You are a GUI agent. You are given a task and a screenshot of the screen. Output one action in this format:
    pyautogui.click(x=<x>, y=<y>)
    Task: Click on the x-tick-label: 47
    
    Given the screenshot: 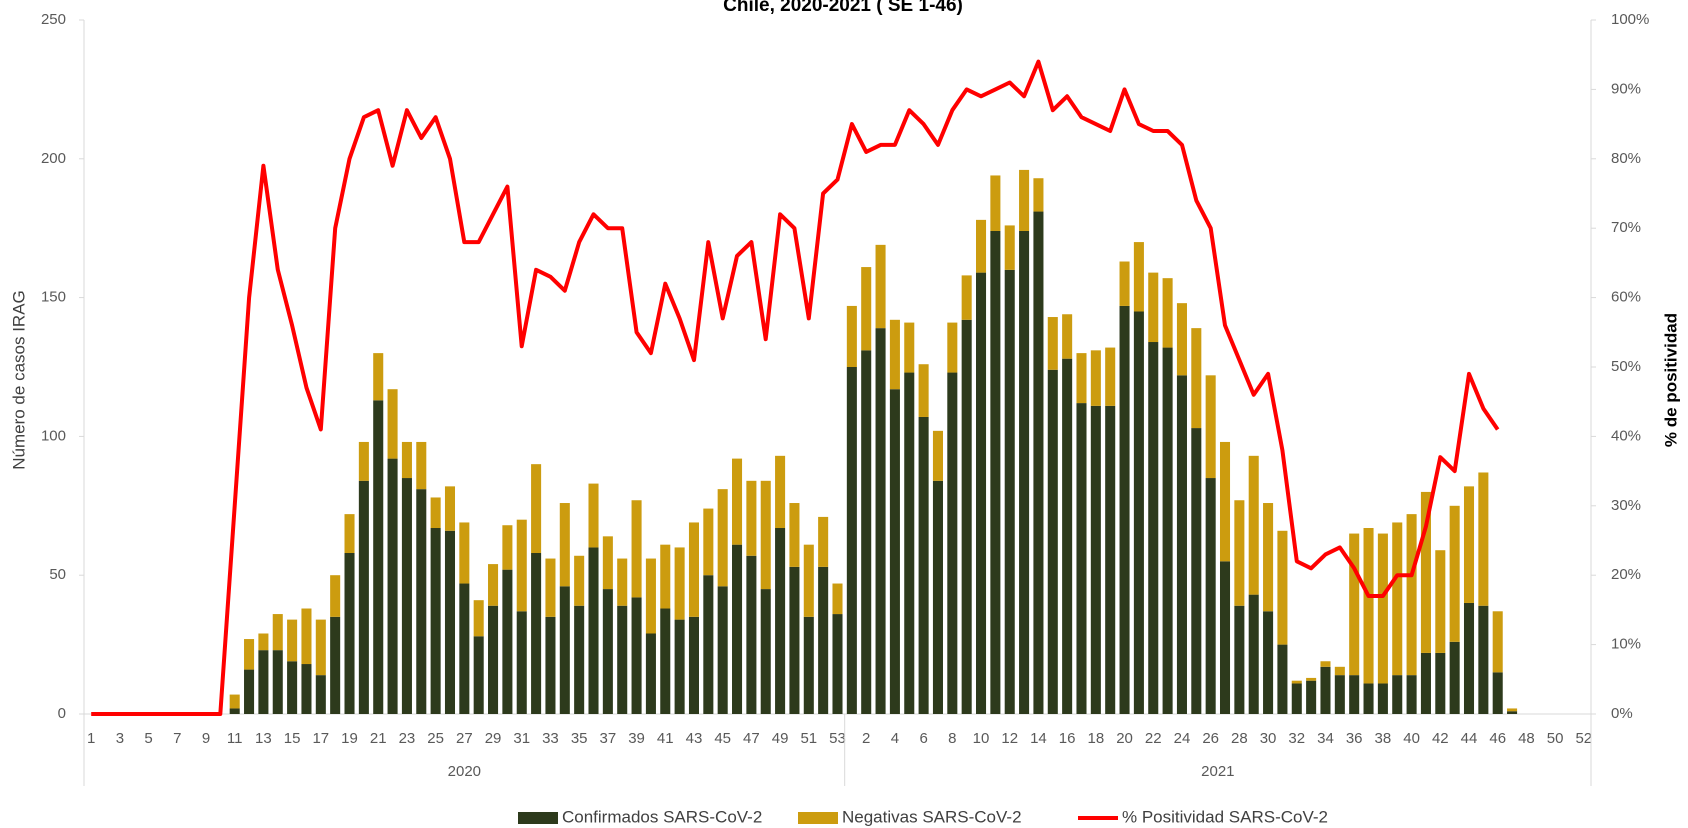 What is the action you would take?
    pyautogui.click(x=751, y=738)
    